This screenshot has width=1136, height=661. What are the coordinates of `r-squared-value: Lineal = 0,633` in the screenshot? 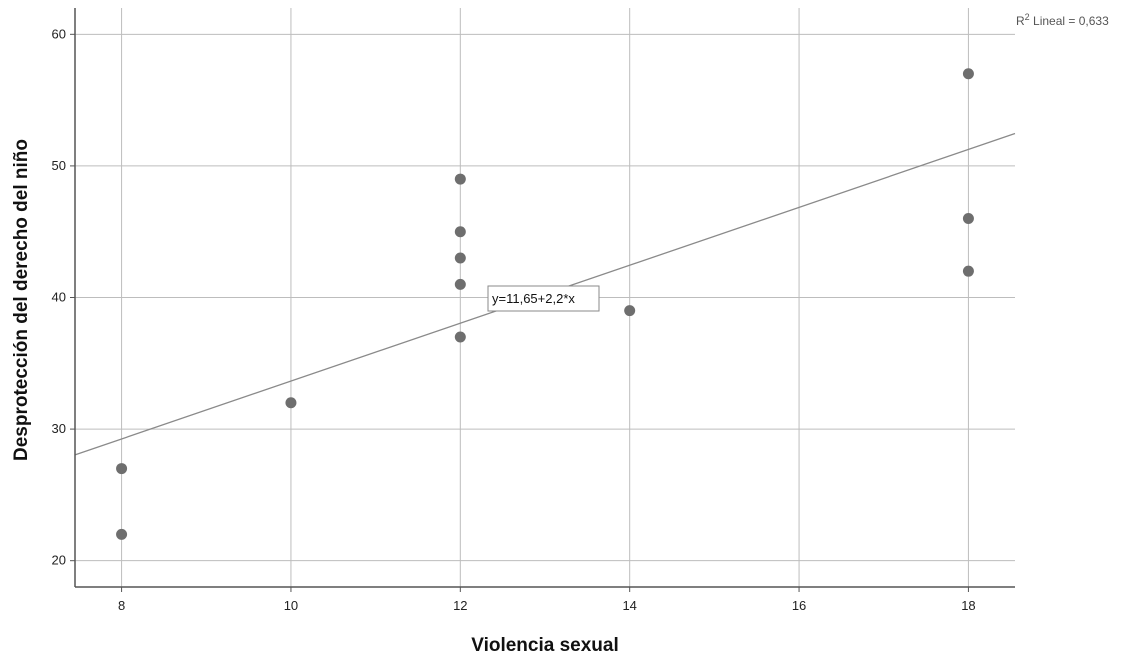 It's located at (1069, 21).